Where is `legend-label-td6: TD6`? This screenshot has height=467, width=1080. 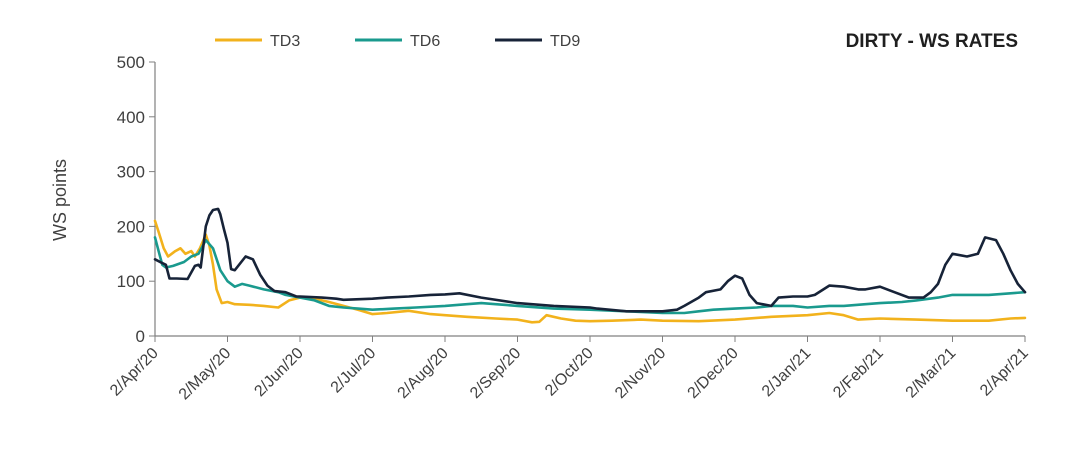 legend-label-td6: TD6 is located at coordinates (425, 41).